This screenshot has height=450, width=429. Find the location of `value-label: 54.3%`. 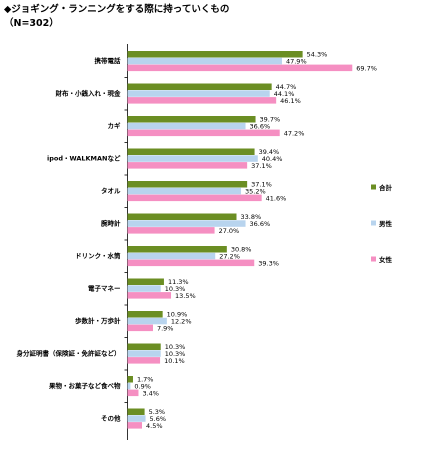

value-label: 54.3% is located at coordinates (317, 55).